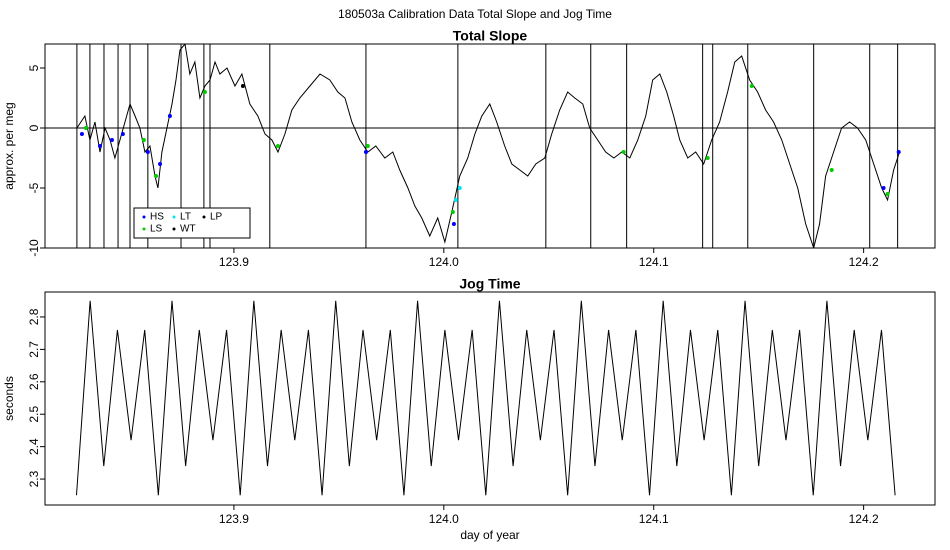  I want to click on y-axis-label: seconds, so click(9, 398).